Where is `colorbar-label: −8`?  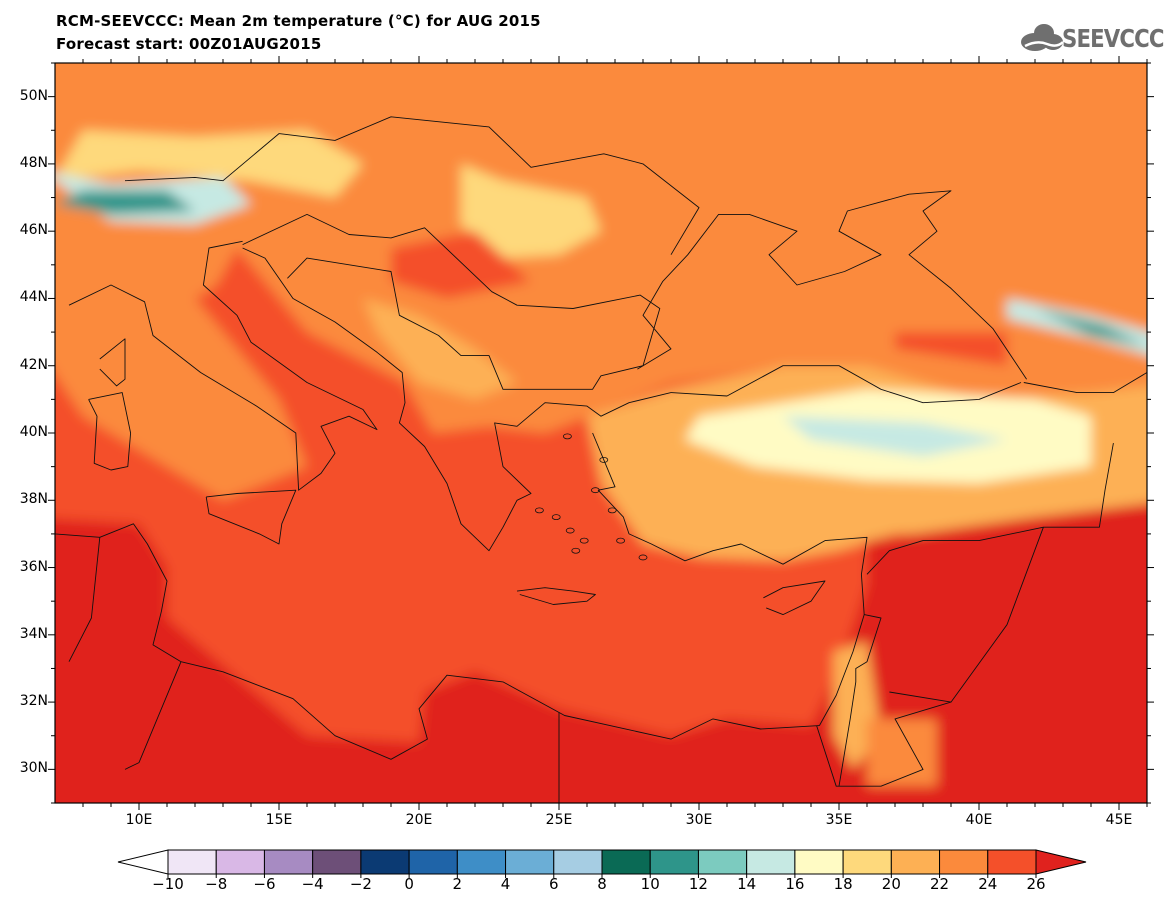 colorbar-label: −8 is located at coordinates (216, 884).